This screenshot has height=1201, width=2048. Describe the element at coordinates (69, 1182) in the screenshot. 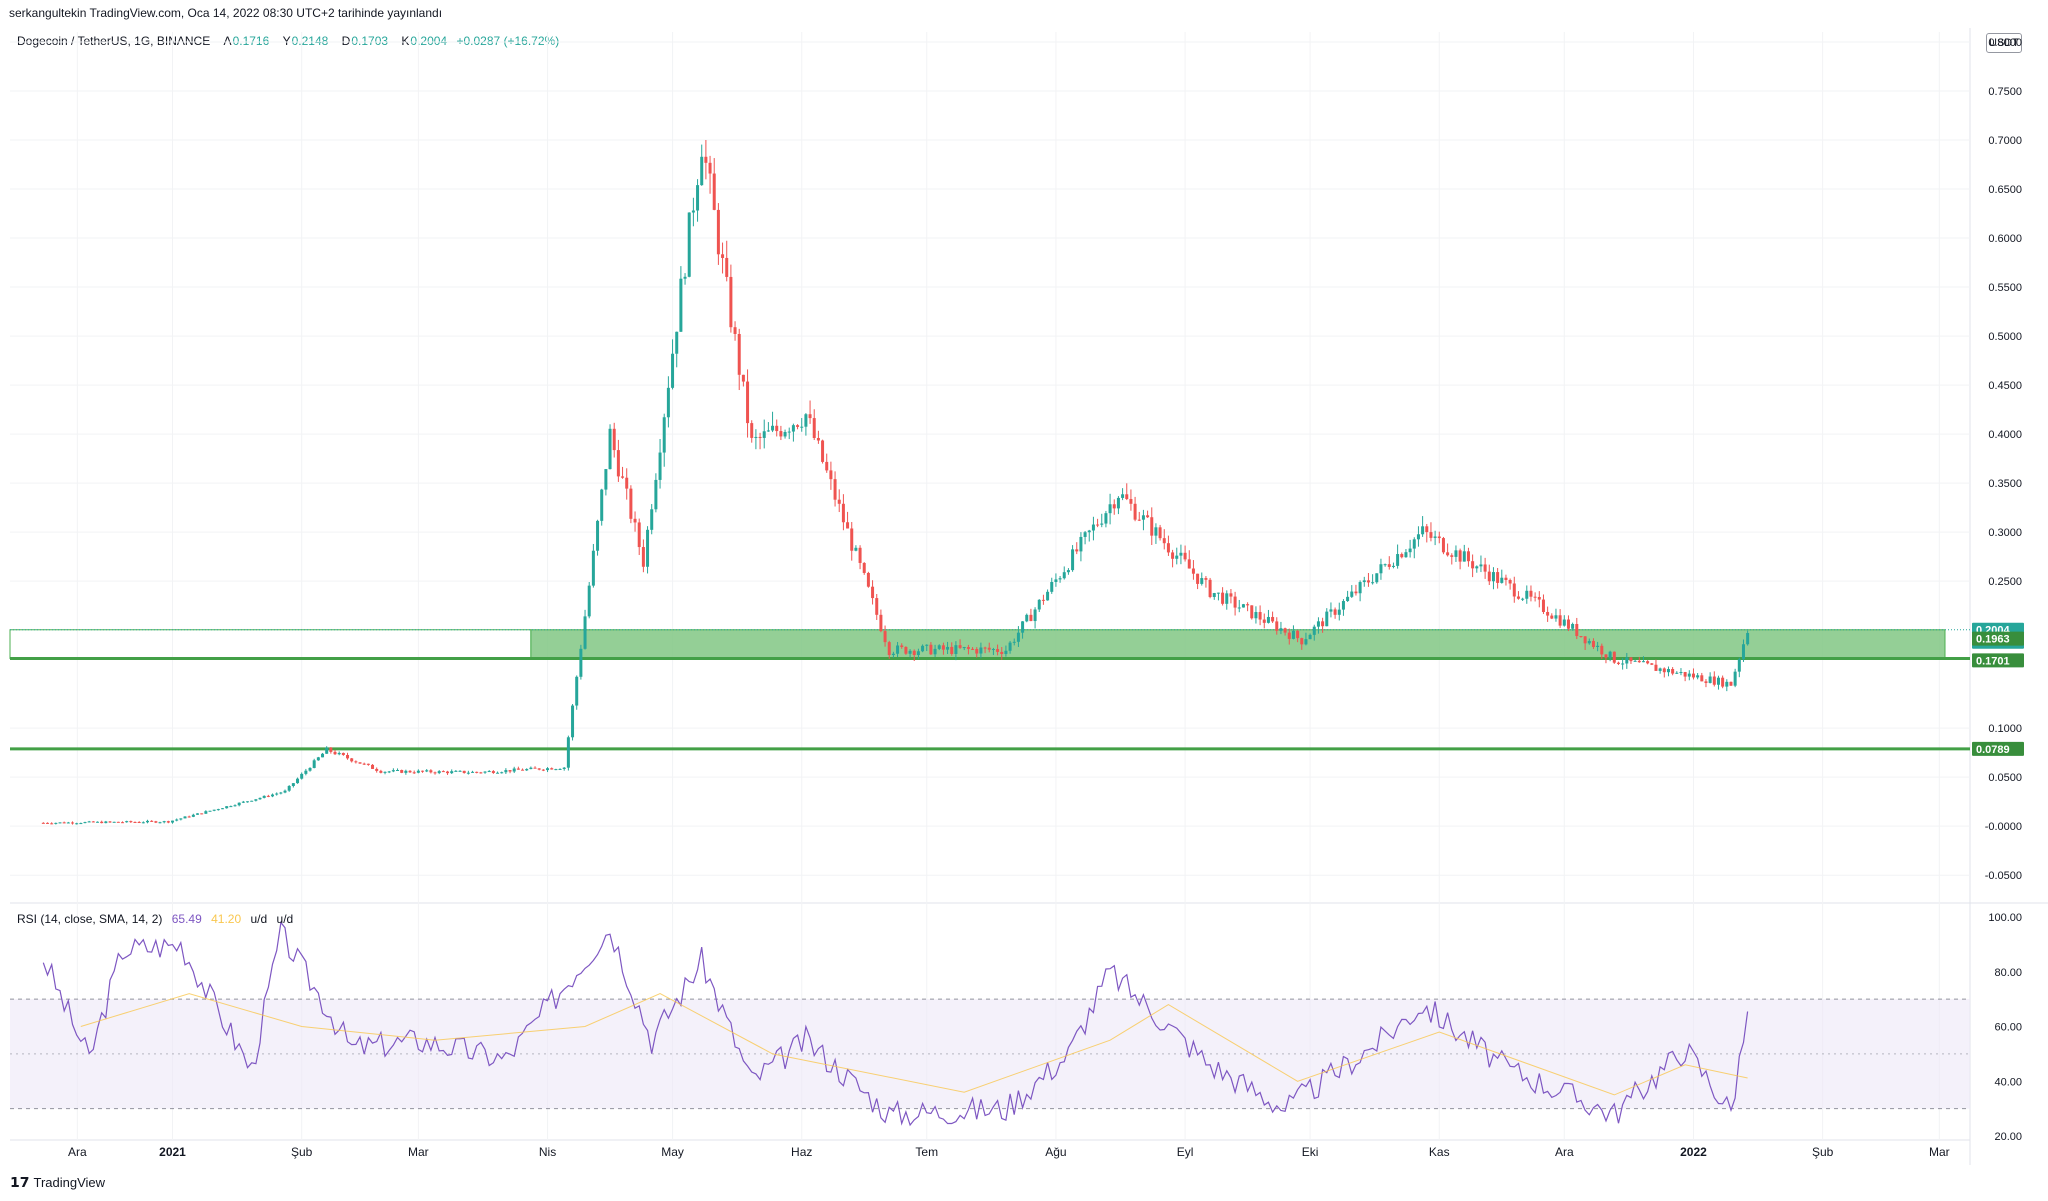

I see `tradingview-brand: TradingView` at that location.